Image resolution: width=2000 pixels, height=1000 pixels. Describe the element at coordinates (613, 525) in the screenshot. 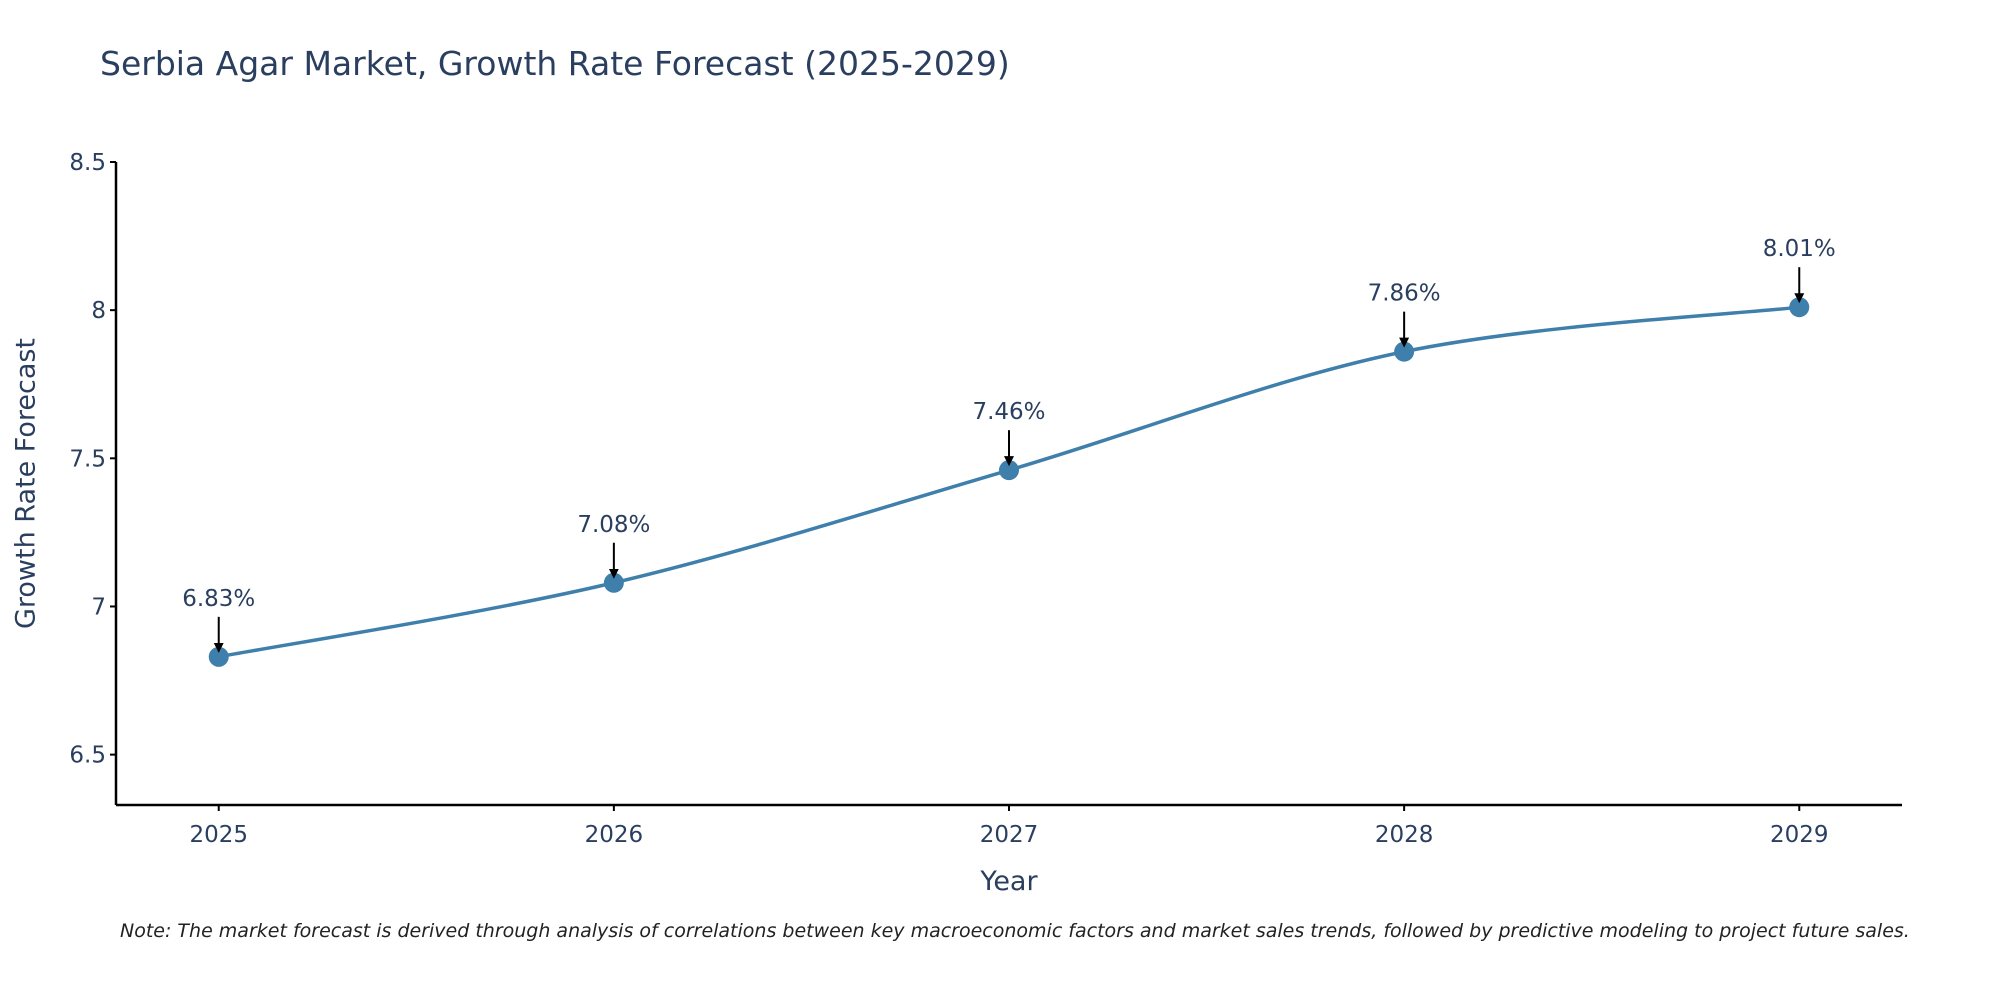

I see `data-label: 7.08%` at that location.